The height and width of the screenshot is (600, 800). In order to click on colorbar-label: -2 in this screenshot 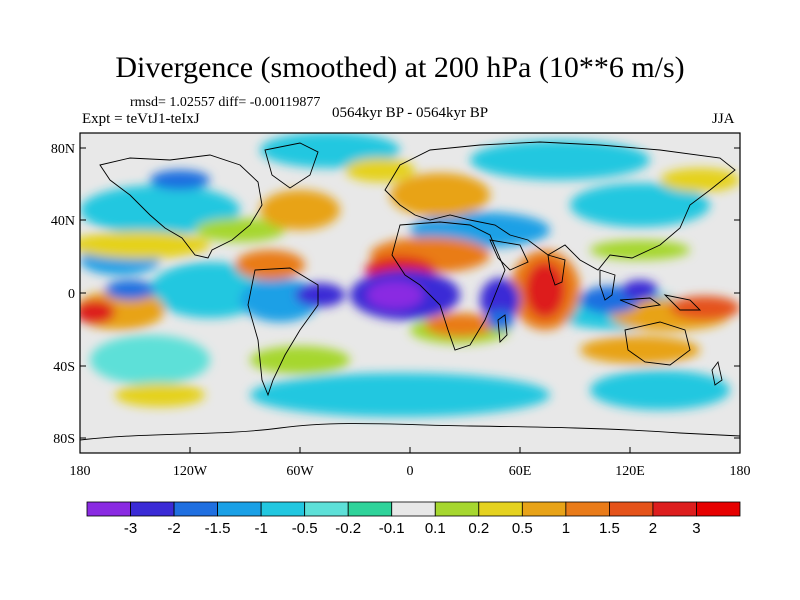, I will do `click(173, 528)`.